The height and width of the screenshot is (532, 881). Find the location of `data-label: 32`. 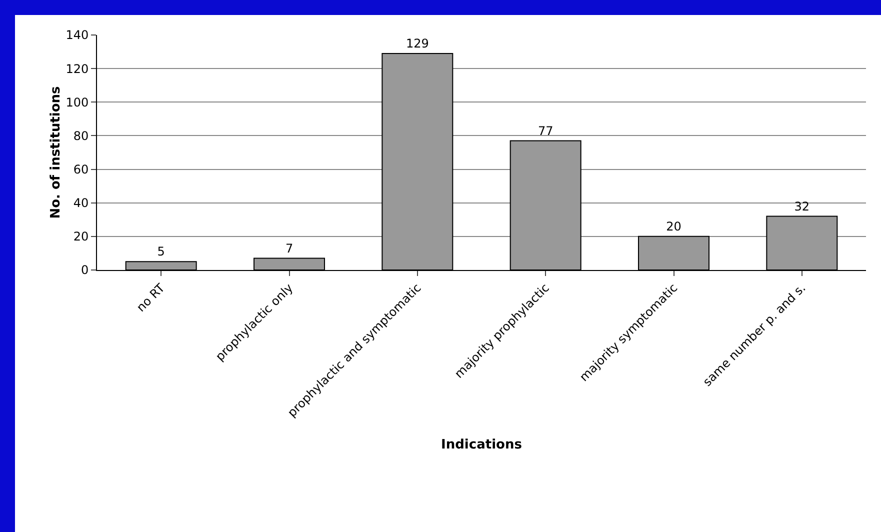

data-label: 32 is located at coordinates (802, 206).